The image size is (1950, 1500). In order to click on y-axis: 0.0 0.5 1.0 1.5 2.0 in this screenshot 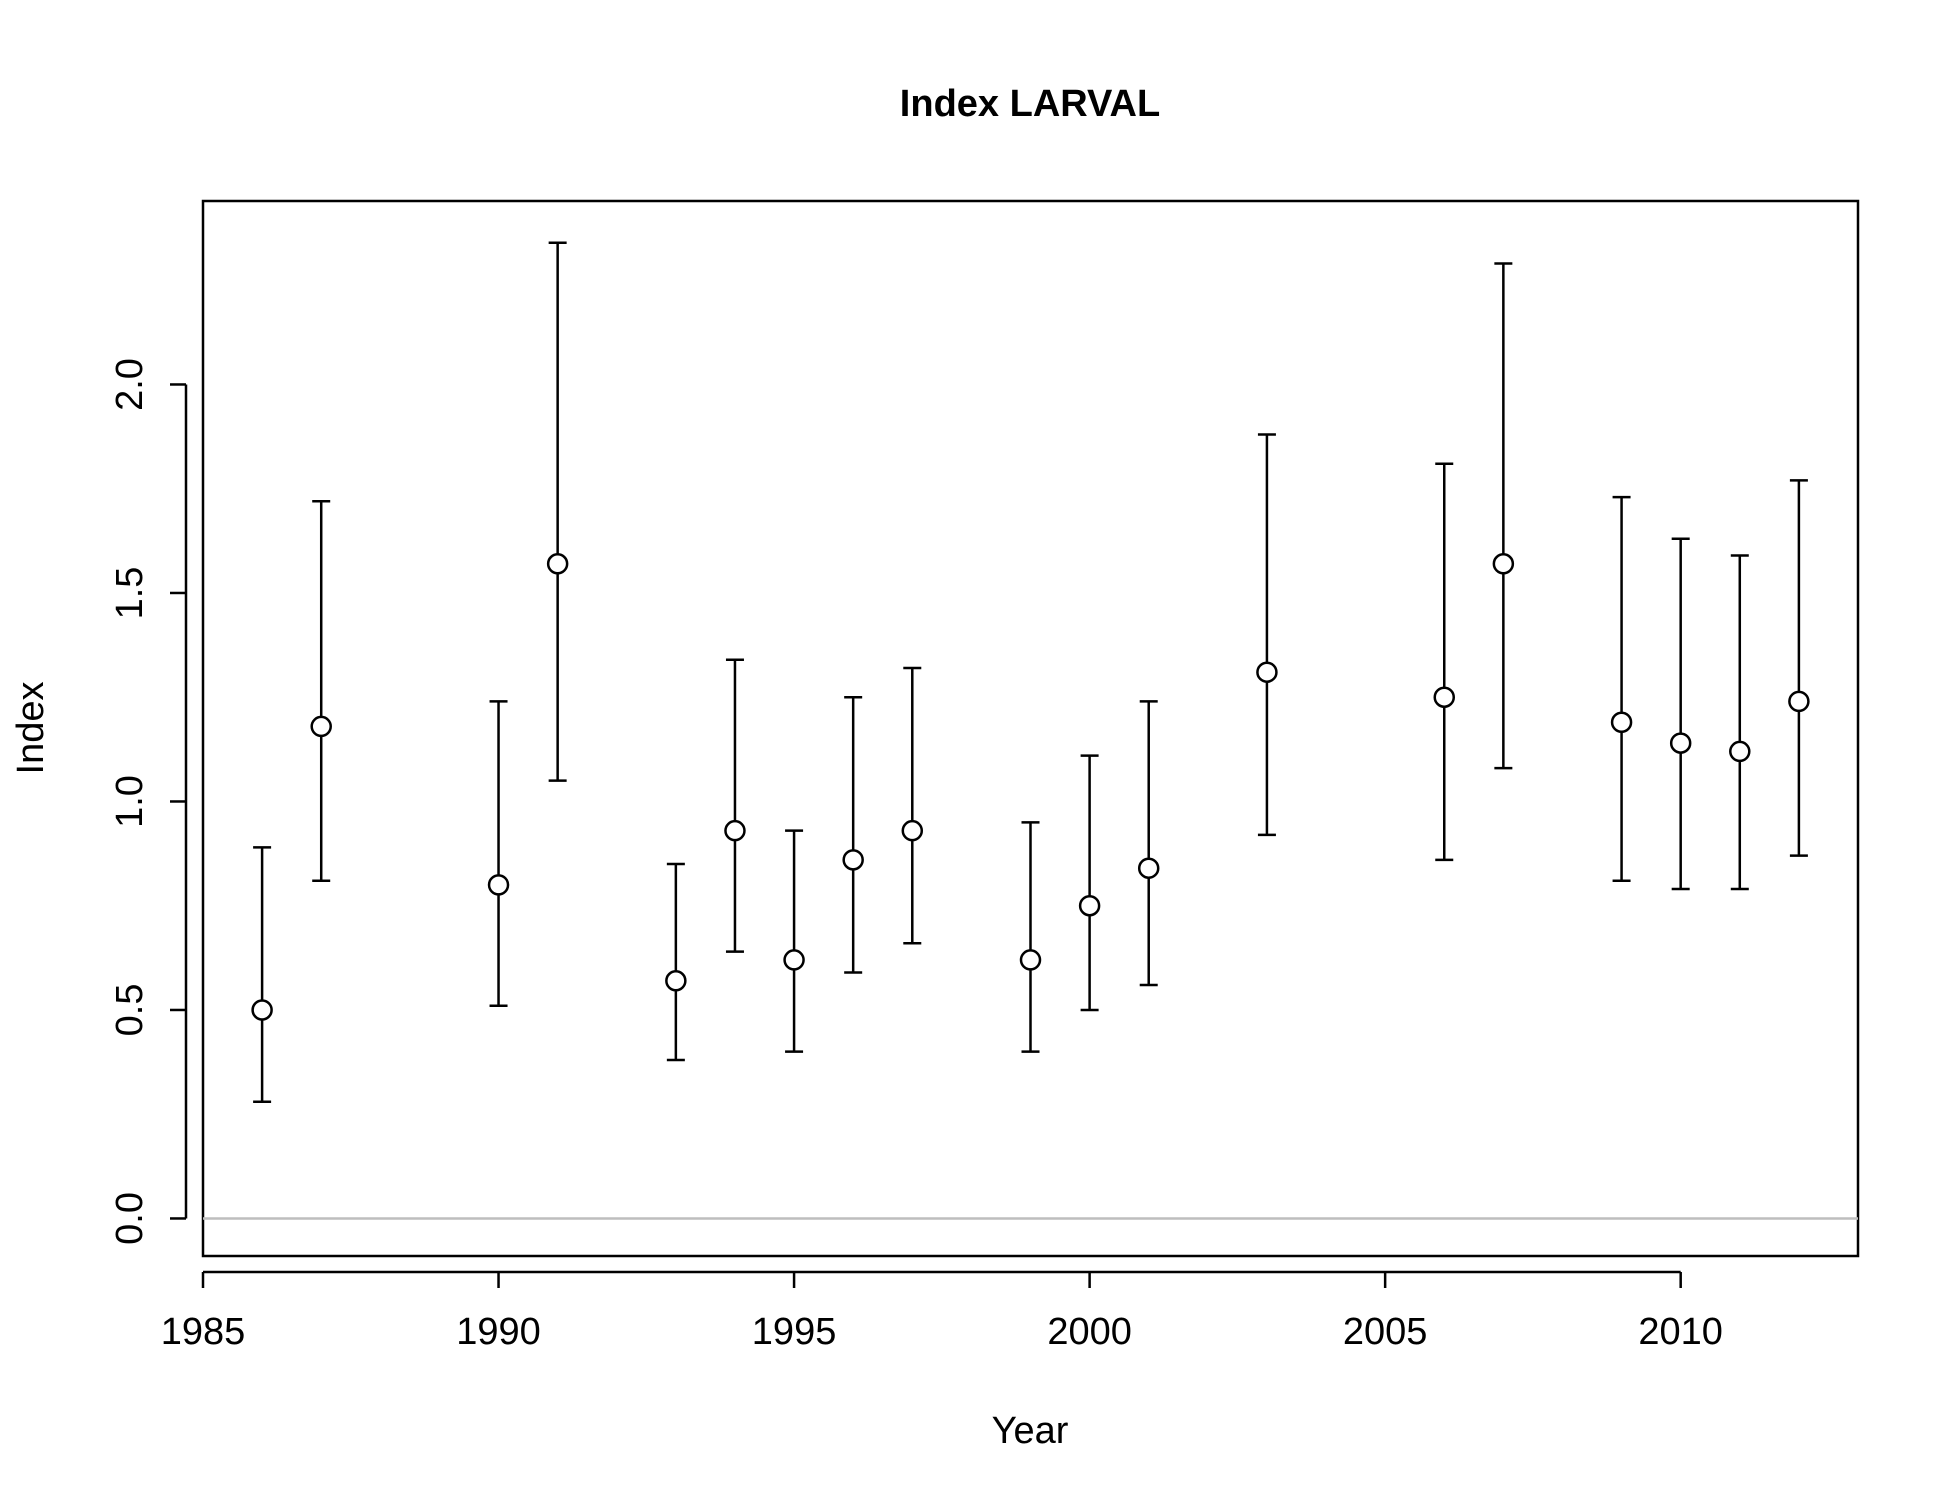, I will do `click(148, 801)`.